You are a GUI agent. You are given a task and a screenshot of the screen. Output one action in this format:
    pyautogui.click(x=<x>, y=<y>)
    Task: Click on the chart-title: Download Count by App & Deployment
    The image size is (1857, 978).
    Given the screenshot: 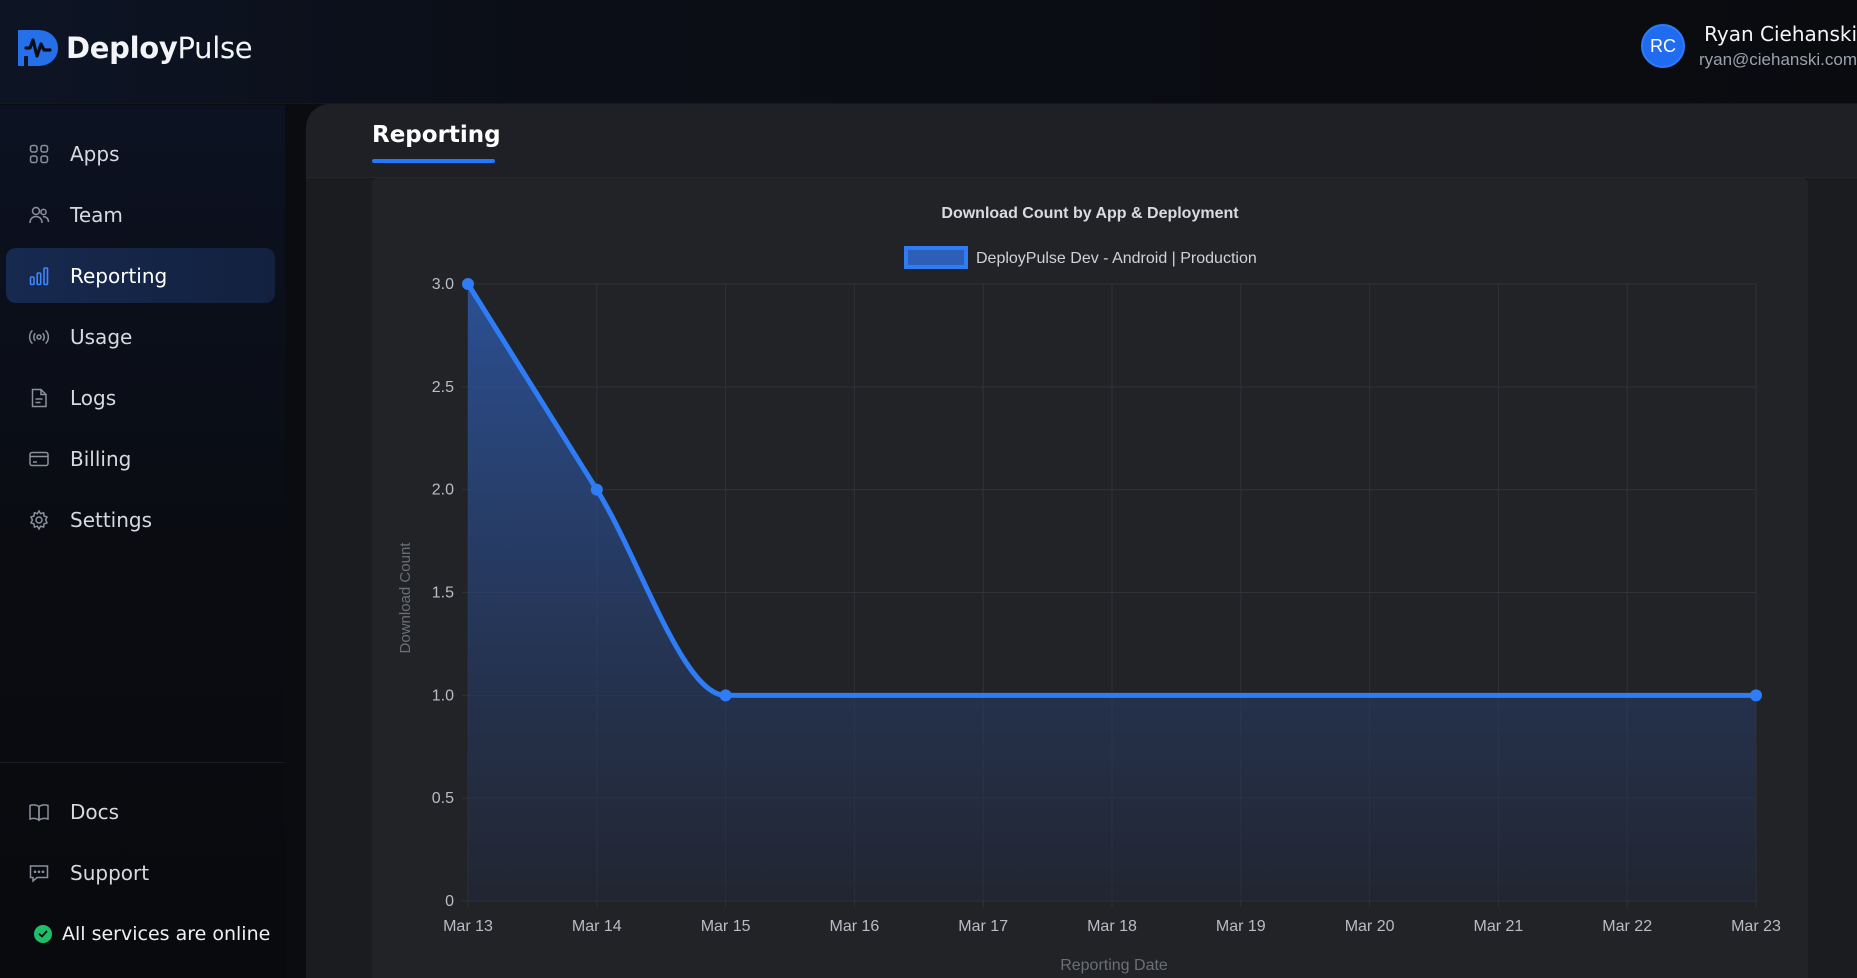 What is the action you would take?
    pyautogui.click(x=1090, y=213)
    